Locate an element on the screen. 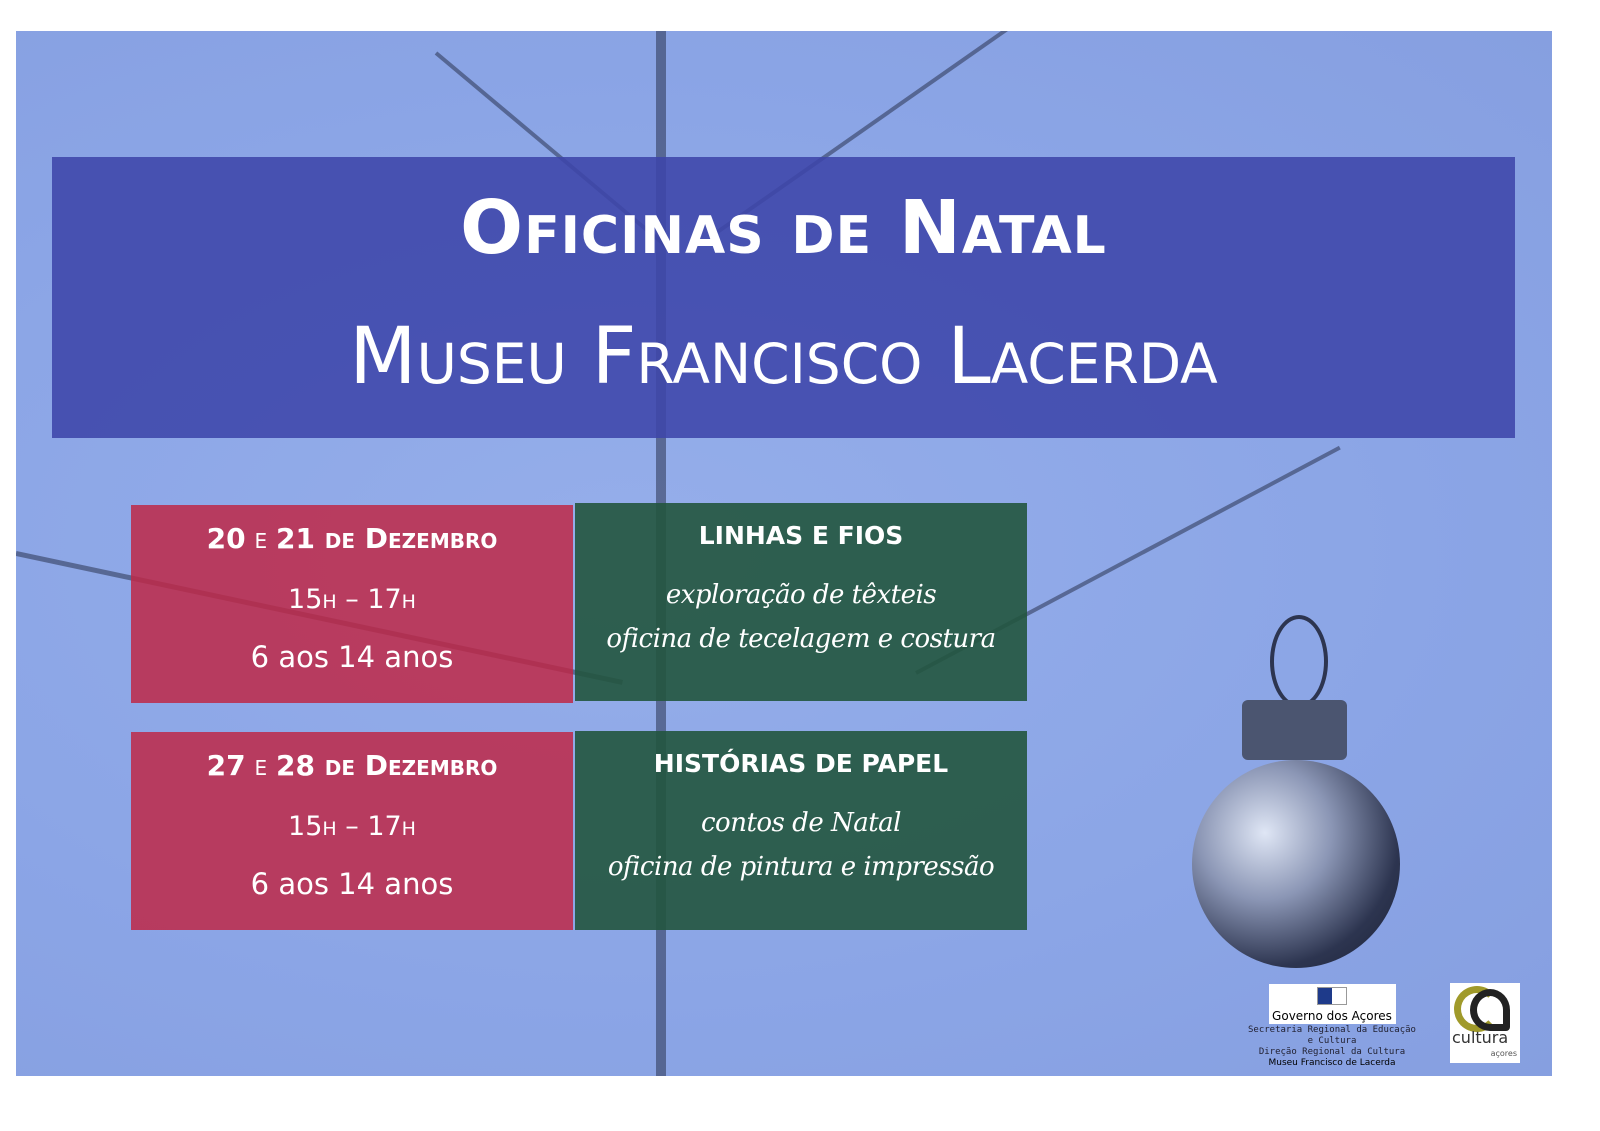  logo-a-icon is located at coordinates (1490, 1010).